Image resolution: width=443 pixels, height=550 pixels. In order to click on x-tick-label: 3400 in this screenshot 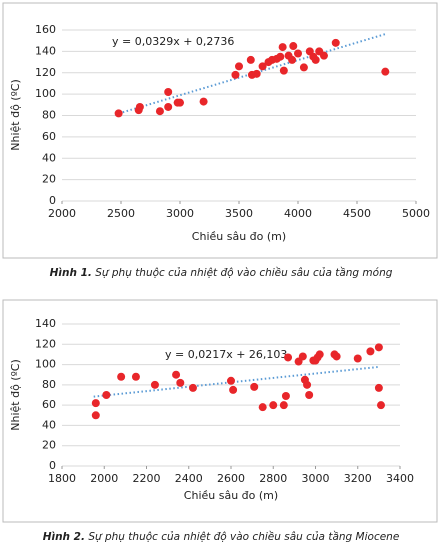, I will do `click(400, 478)`.